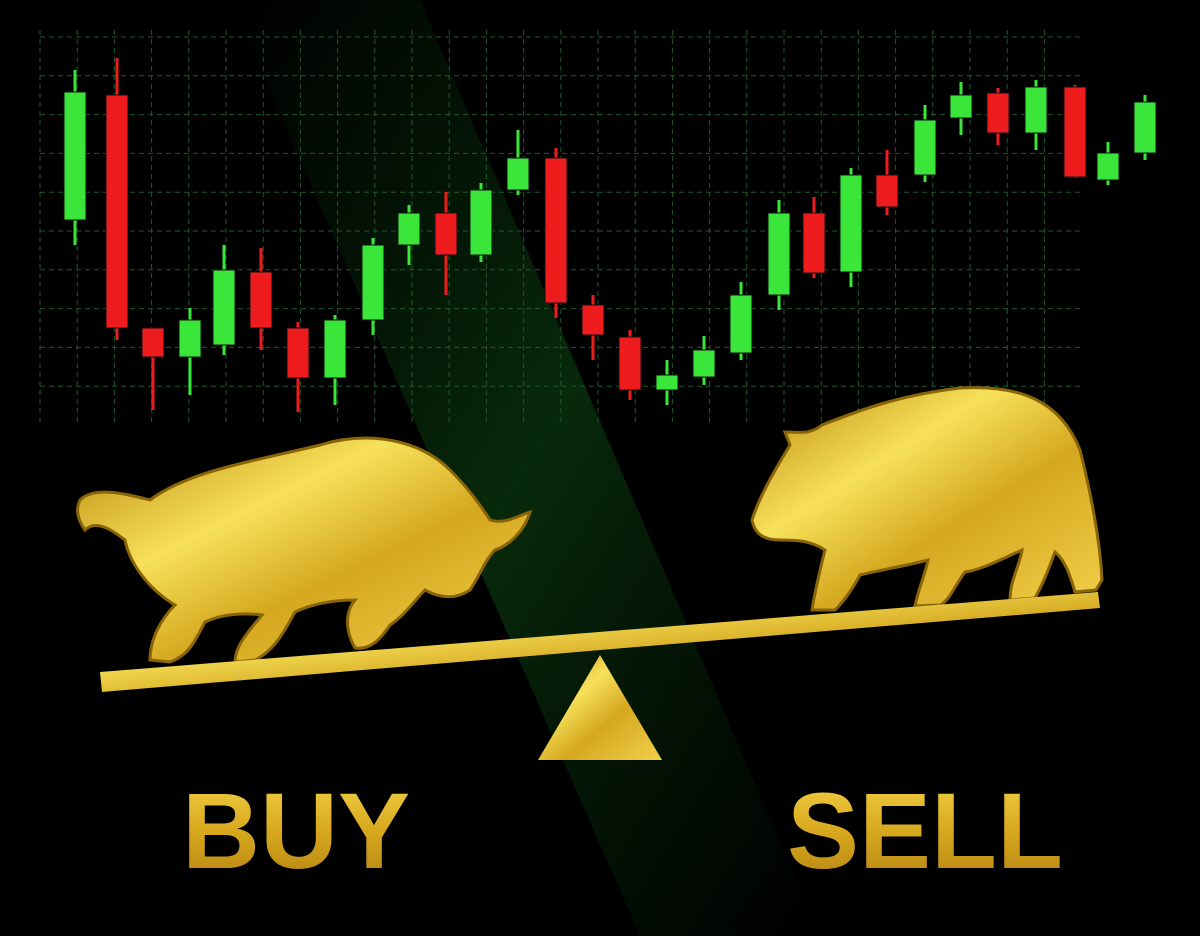  What do you see at coordinates (600, 707) in the screenshot?
I see `seesaw-pivot` at bounding box center [600, 707].